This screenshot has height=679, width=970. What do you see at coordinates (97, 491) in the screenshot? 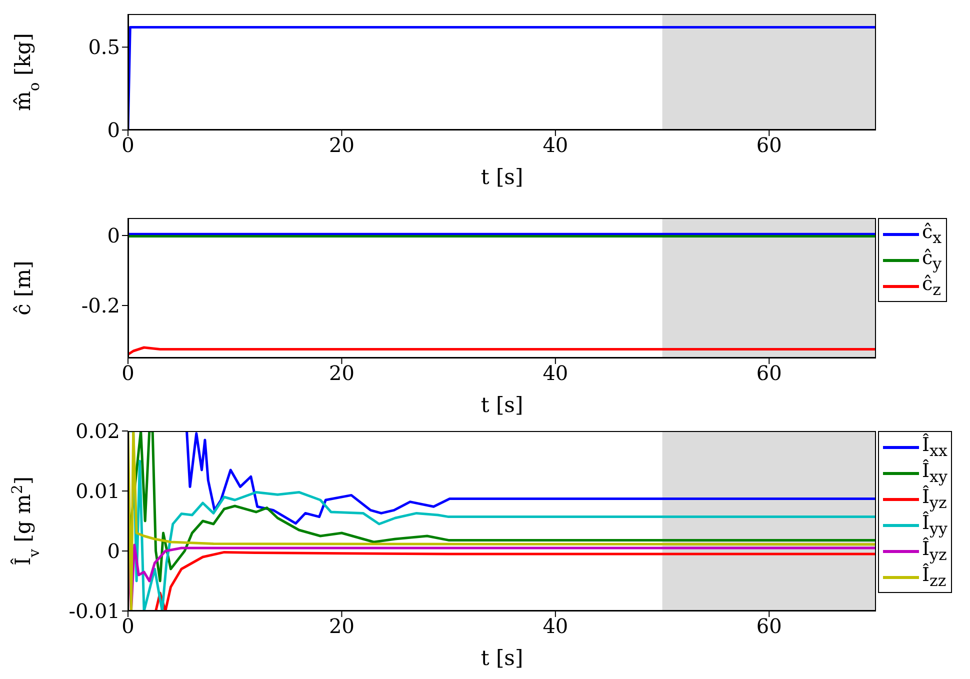
I see `y-tick-label: 0.01` at bounding box center [97, 491].